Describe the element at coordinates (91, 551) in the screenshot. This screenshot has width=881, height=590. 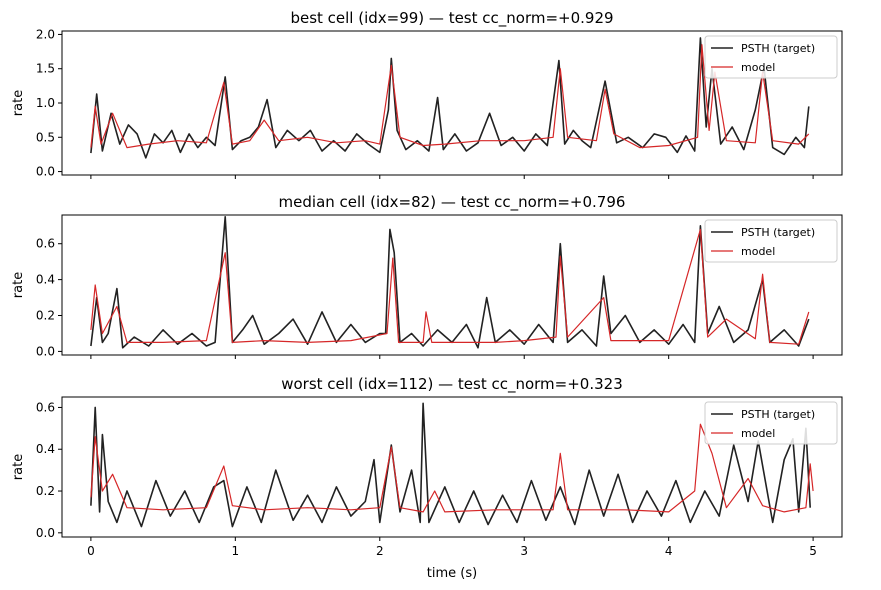
I see `x-tick-label: 0` at that location.